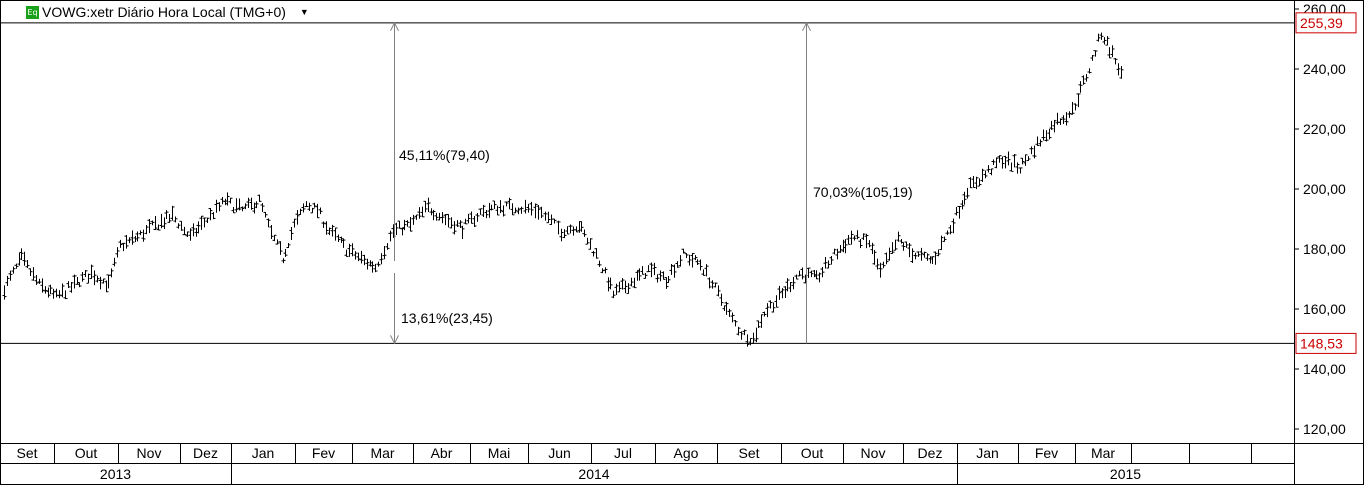  I want to click on y-tick-label: 200,00, so click(1324, 189).